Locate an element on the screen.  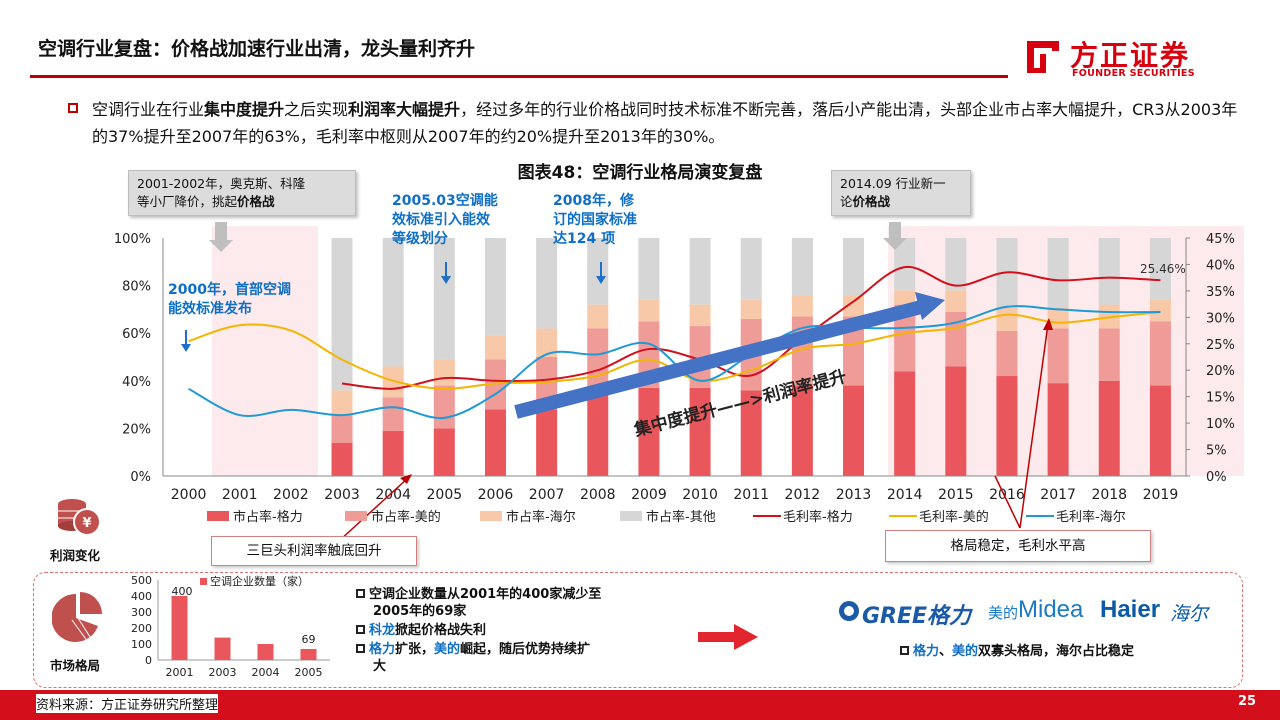
x-tick-2015: 2015 is located at coordinates (956, 495).